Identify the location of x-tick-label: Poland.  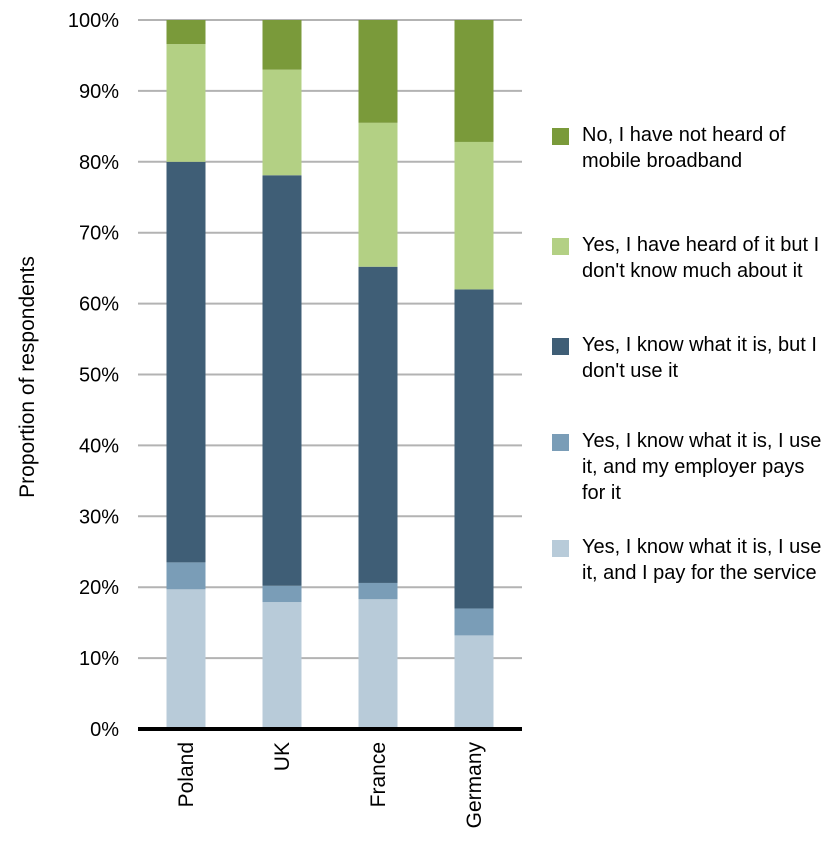
(186, 774).